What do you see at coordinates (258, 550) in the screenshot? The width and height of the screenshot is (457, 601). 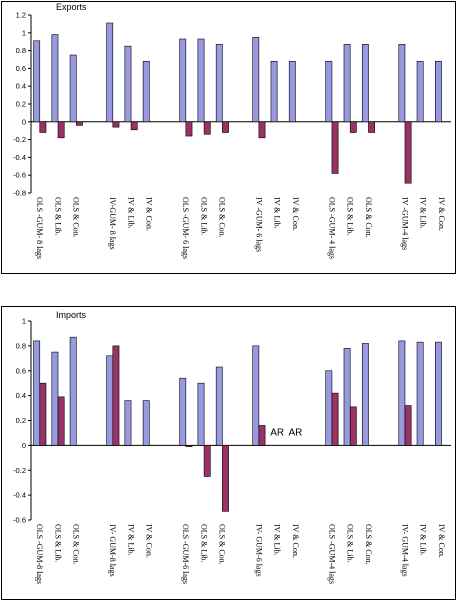 I see `category-label: IV- GUM-6 lags` at bounding box center [258, 550].